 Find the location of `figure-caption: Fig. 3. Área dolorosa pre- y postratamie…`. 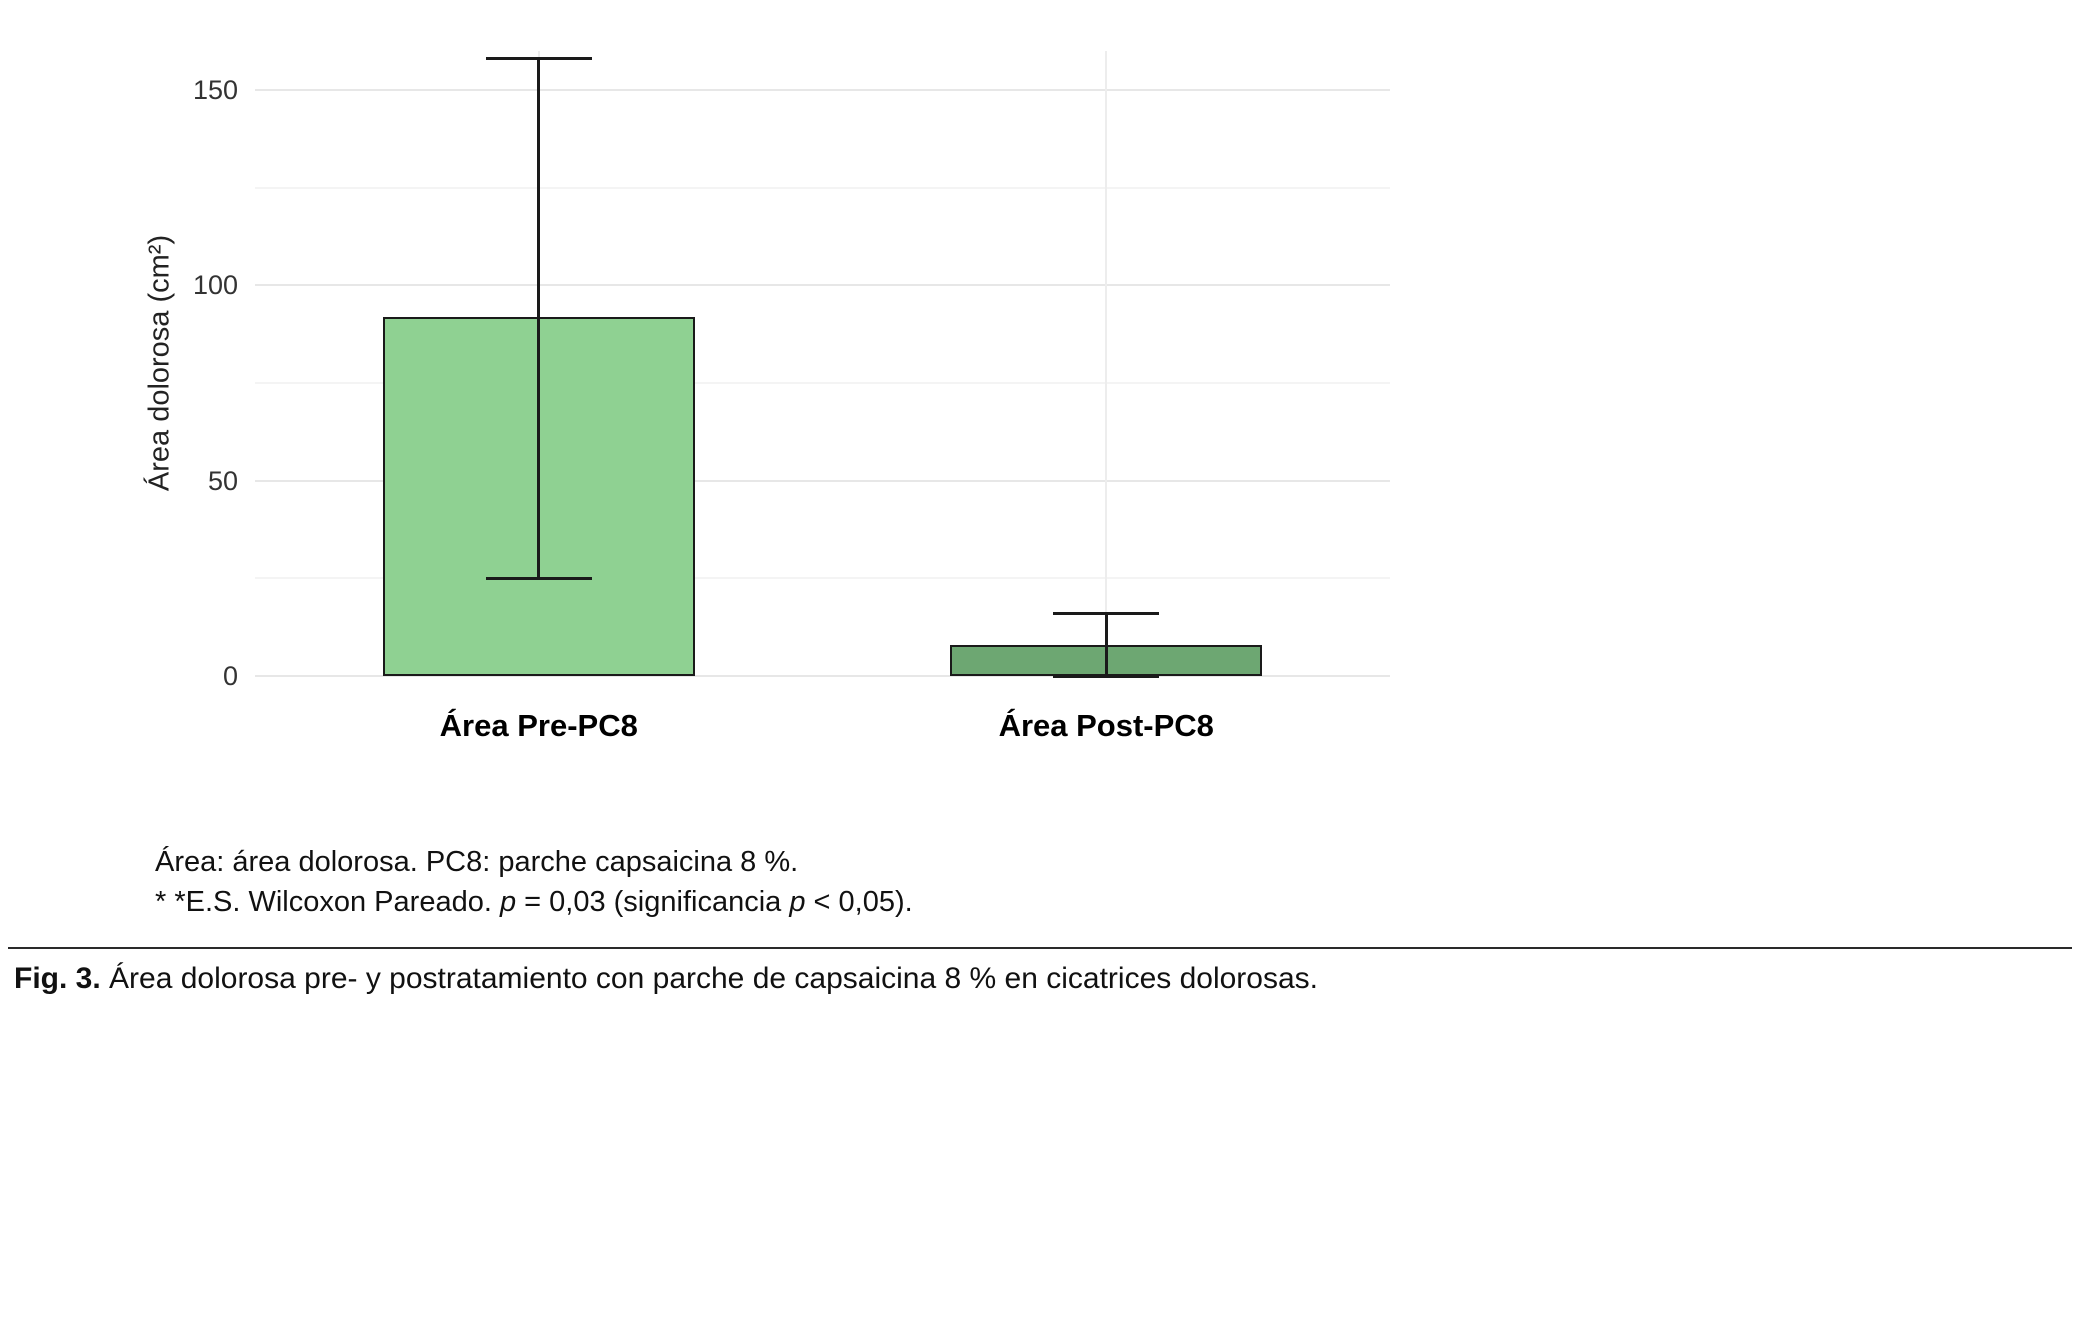

figure-caption: Fig. 3. Área dolorosa pre- y postratamie… is located at coordinates (666, 979).